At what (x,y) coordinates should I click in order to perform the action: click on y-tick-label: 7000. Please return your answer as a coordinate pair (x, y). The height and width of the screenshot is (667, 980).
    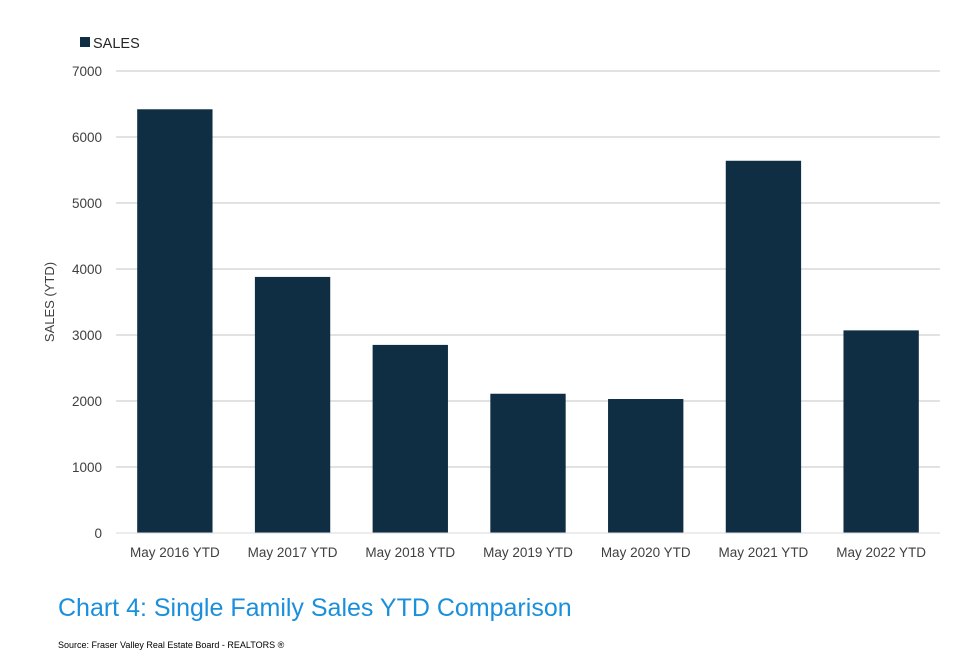
    Looking at the image, I should click on (87, 71).